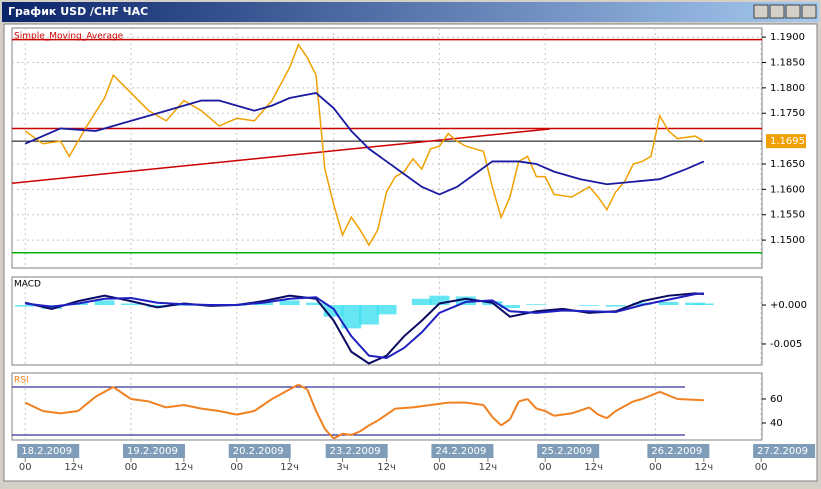  I want to click on date-label: 20.2.2009, so click(258, 451).